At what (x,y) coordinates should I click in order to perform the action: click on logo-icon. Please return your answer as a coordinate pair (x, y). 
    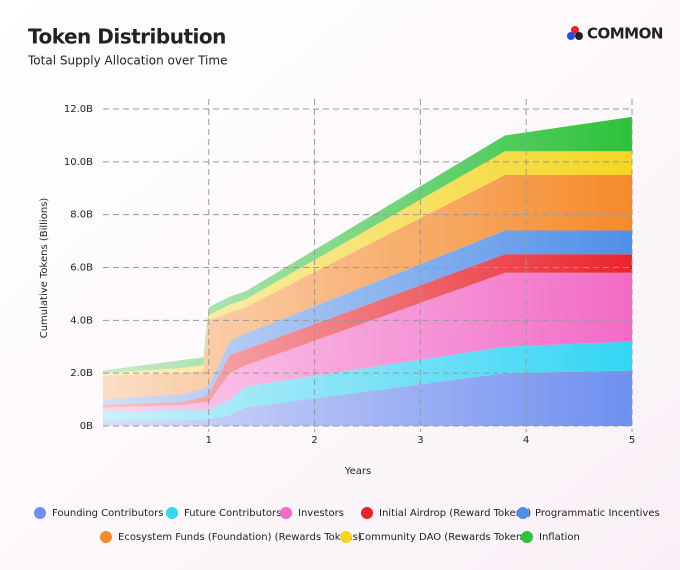
    Looking at the image, I should click on (575, 33).